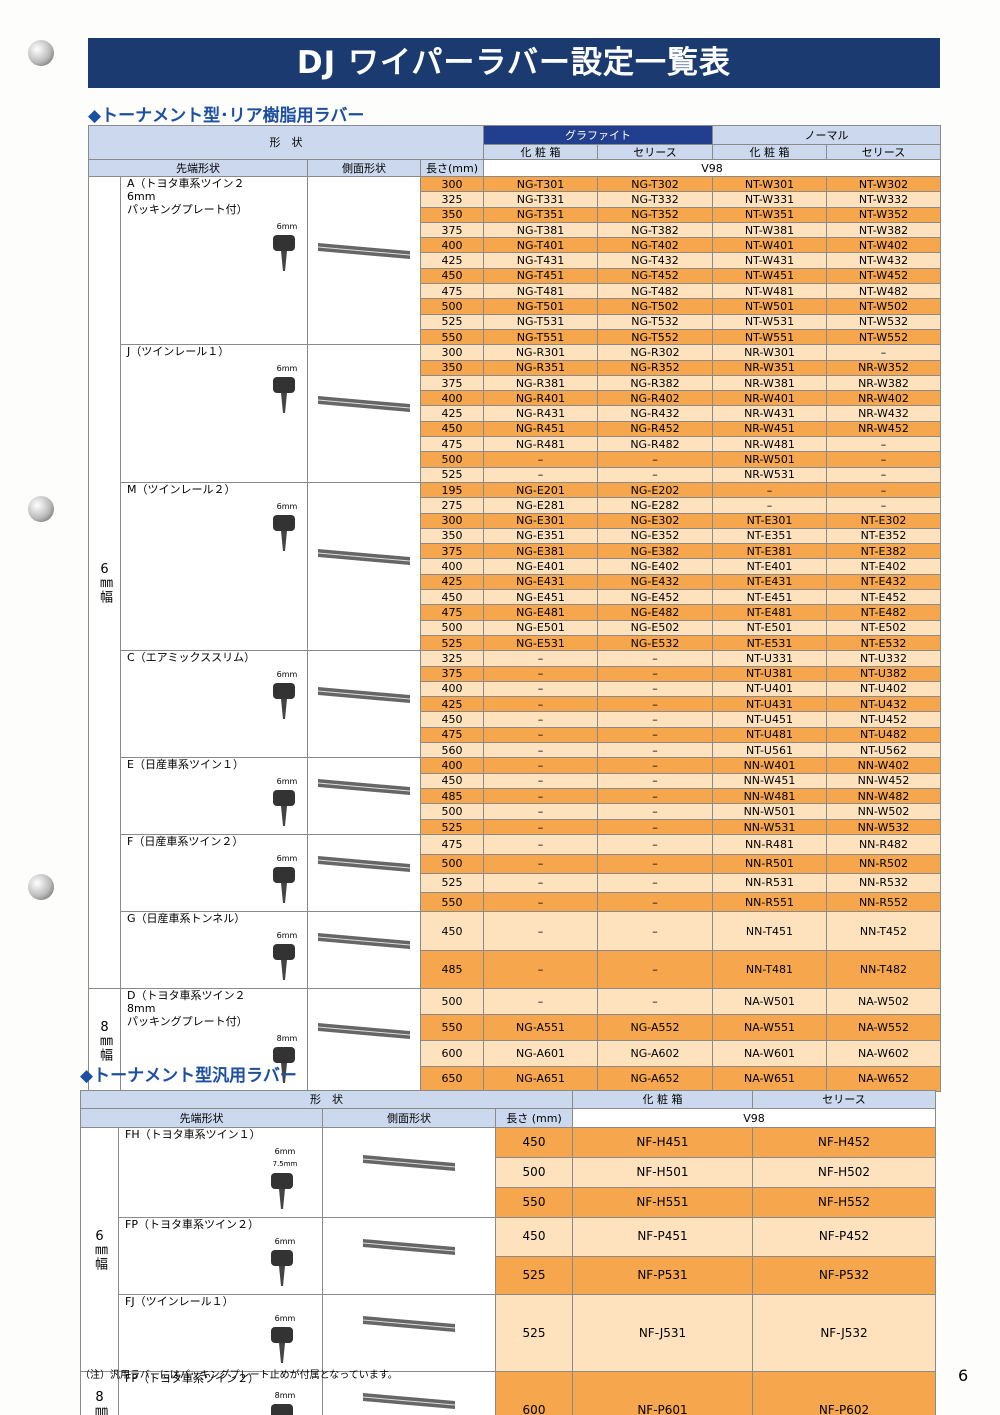 The height and width of the screenshot is (1415, 1000). Describe the element at coordinates (193, 1135) in the screenshot. I see `tip-label: FH（トヨタ車系ツイン１）` at that location.